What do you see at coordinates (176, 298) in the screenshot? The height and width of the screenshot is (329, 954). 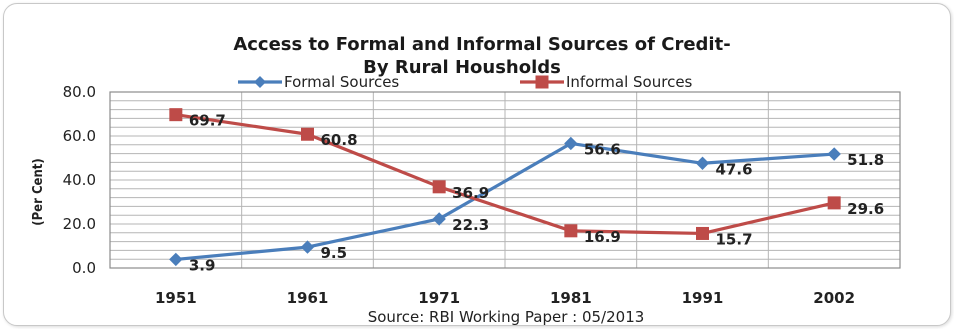 I see `x-tick-label: 1951` at bounding box center [176, 298].